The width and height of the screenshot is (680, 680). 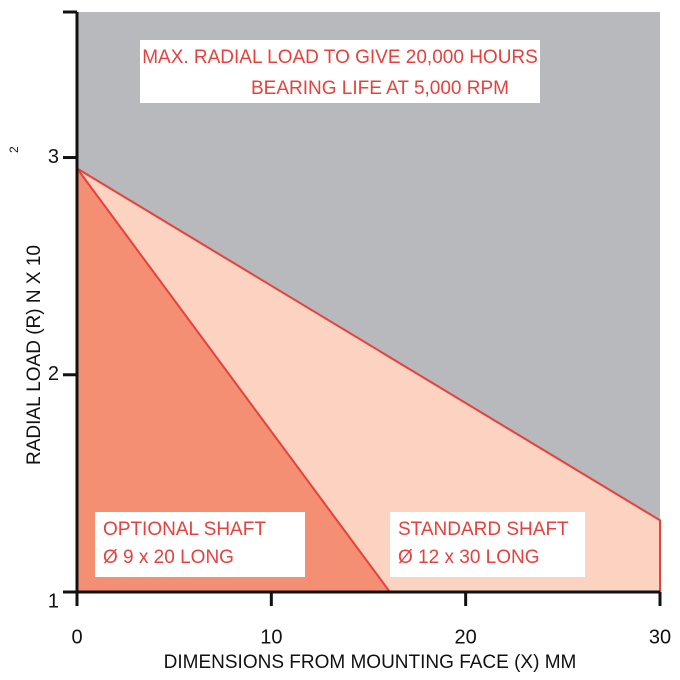 I want to click on series-note: Ø 9 x 20 LONG, so click(x=168, y=557).